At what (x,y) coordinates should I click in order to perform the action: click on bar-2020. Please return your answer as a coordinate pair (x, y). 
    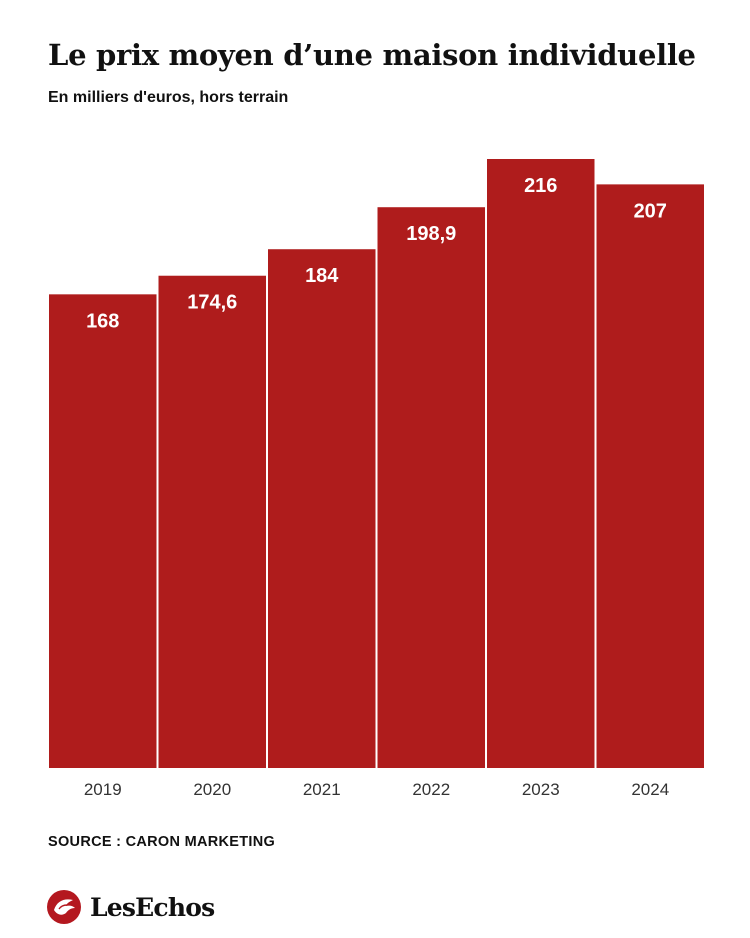
    Looking at the image, I should click on (212, 521).